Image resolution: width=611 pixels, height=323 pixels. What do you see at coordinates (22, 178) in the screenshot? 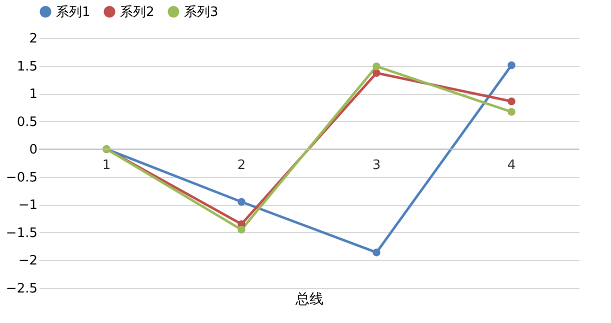
I see `y-tick-label: −0.5` at bounding box center [22, 178].